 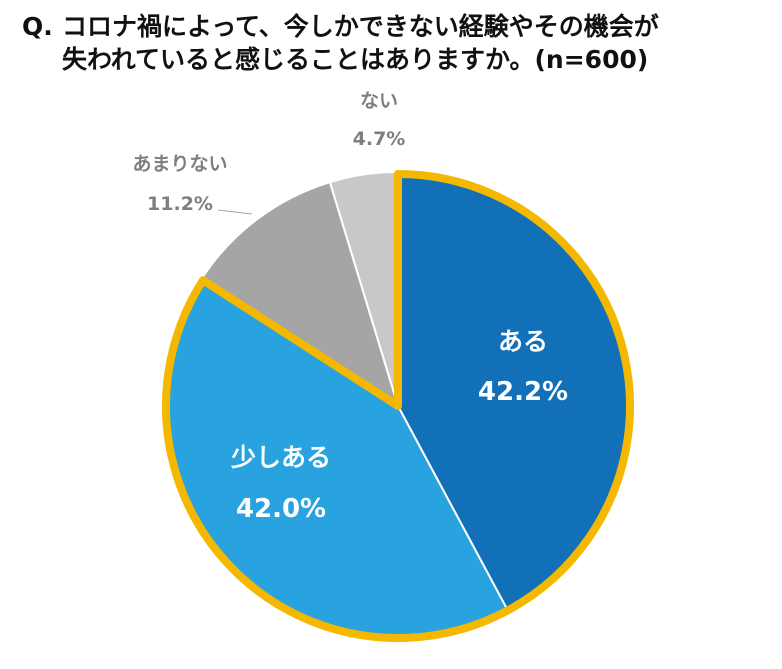 What do you see at coordinates (179, 164) in the screenshot?
I see `slice-label-3: あまりない` at bounding box center [179, 164].